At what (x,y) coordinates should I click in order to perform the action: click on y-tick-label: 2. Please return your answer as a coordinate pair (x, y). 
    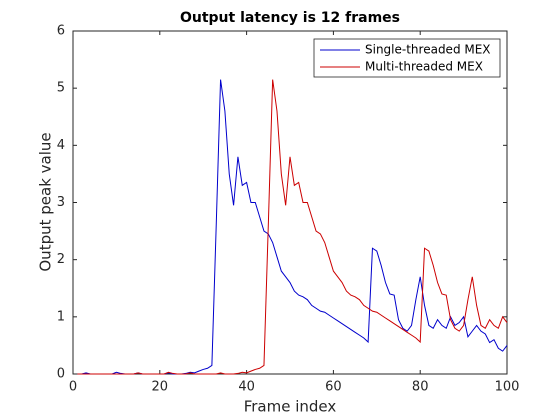
    Looking at the image, I should click on (61, 259).